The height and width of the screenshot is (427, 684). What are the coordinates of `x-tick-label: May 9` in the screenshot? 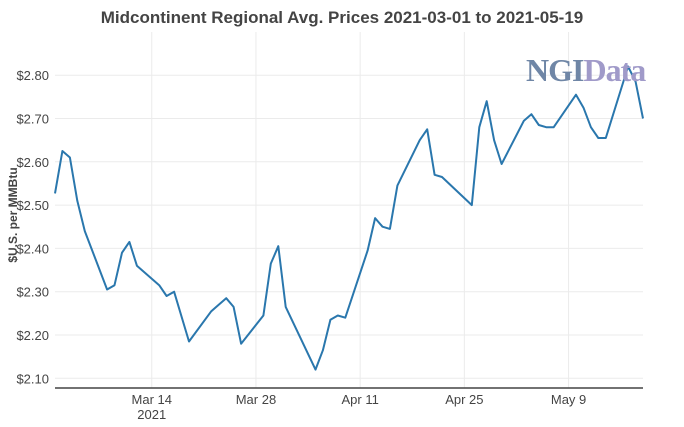 It's located at (568, 399).